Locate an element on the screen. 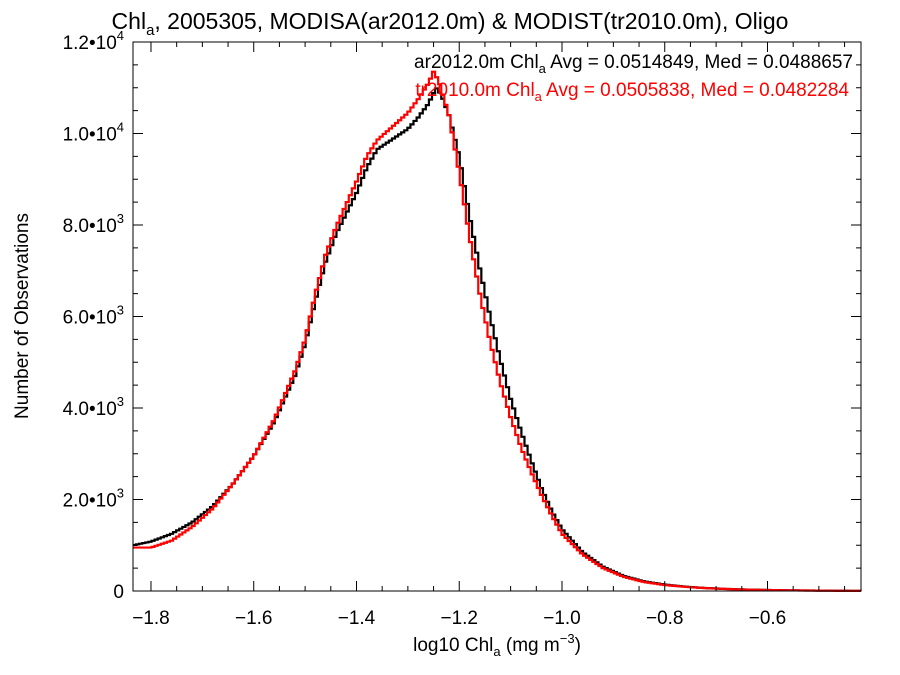 The height and width of the screenshot is (675, 900). y-tick-label: 1.2•104 is located at coordinates (93, 41).